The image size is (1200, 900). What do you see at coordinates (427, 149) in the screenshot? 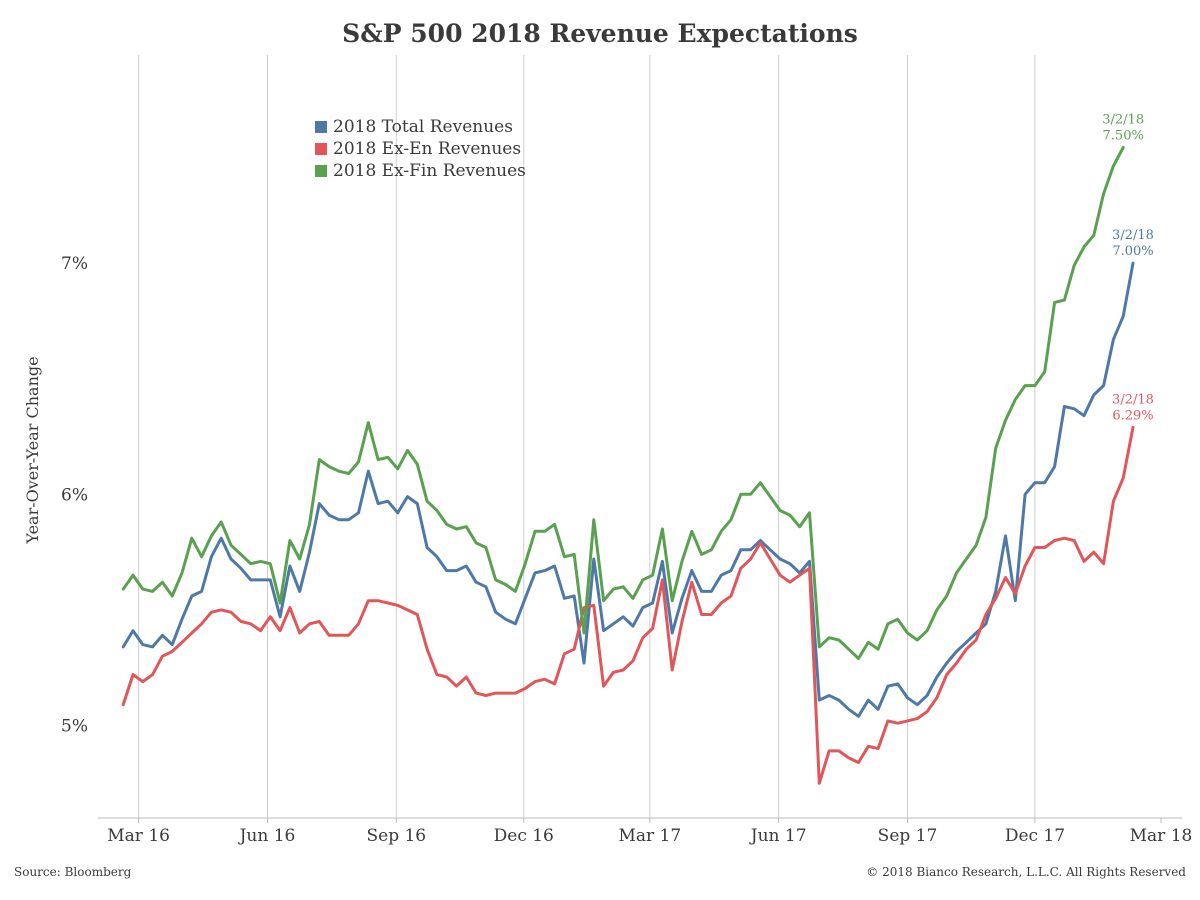
I see `legend-label: 2018 Ex-En Revenues` at bounding box center [427, 149].